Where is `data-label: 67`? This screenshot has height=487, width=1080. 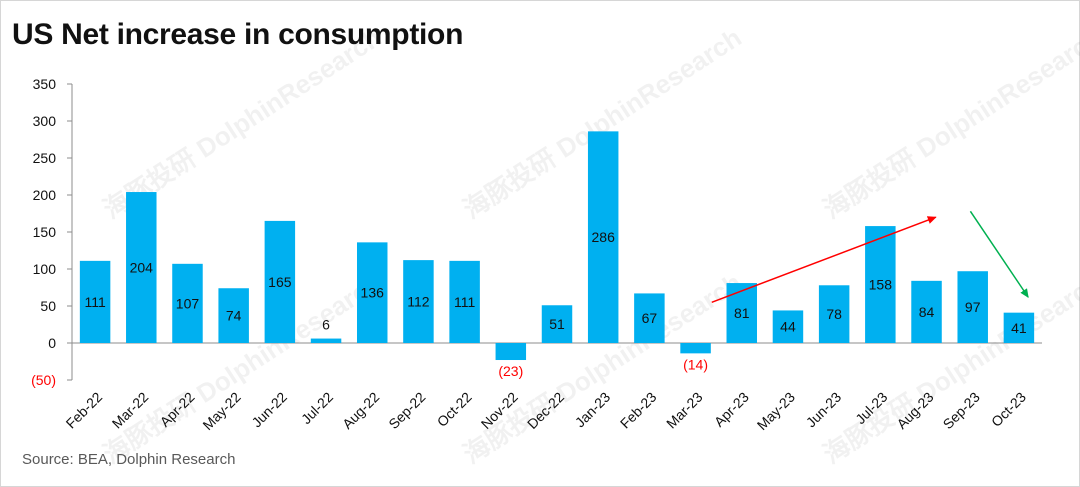
data-label: 67 is located at coordinates (650, 318).